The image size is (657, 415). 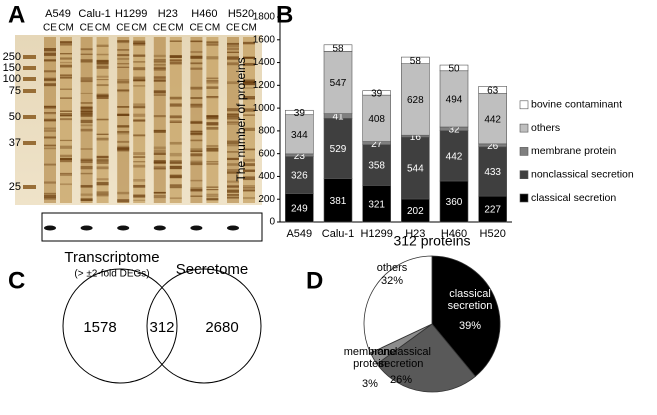 What do you see at coordinates (492, 210) in the screenshot?
I see `value-label: 227` at bounding box center [492, 210].